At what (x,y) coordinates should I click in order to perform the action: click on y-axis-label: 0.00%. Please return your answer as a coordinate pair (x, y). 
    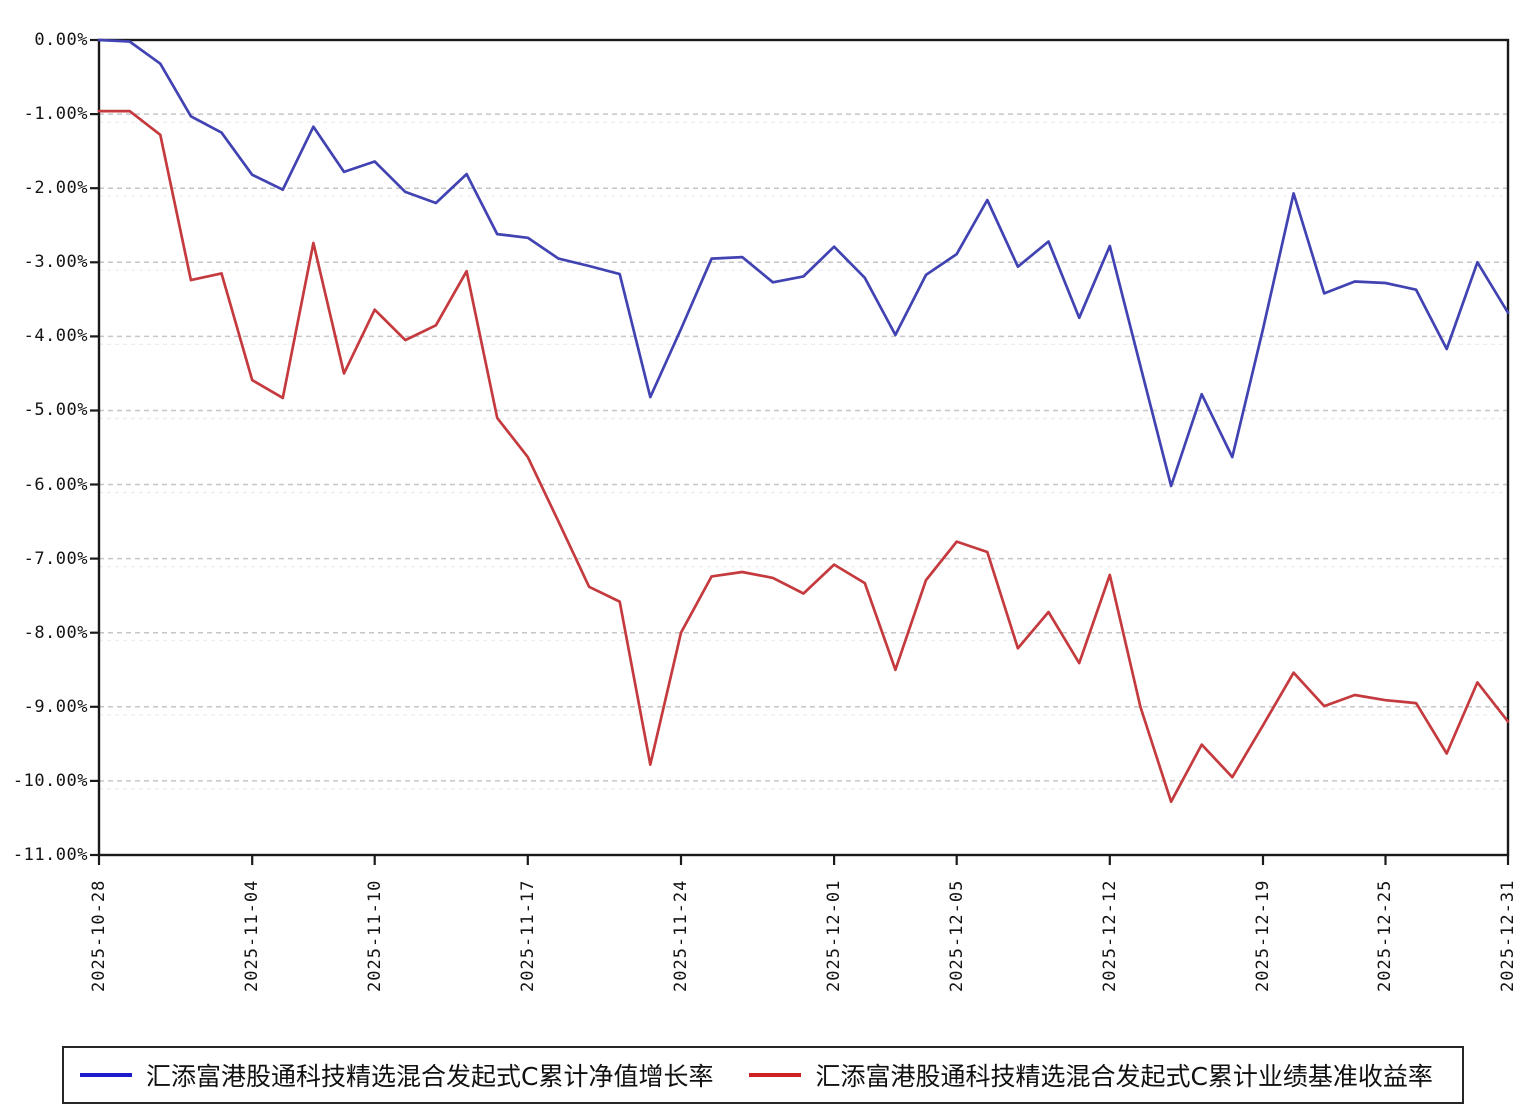
    Looking at the image, I should click on (61, 40).